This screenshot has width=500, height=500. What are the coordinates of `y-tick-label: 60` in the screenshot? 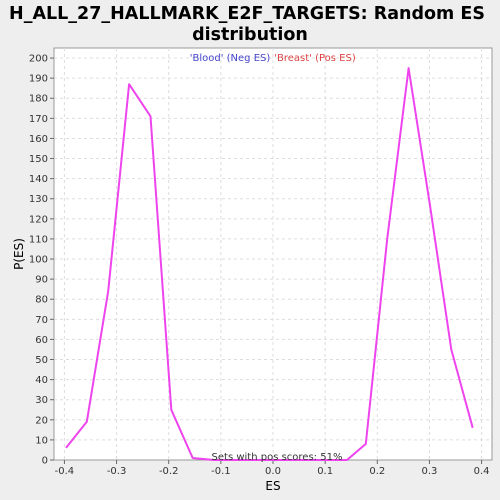 It's located at (41, 340).